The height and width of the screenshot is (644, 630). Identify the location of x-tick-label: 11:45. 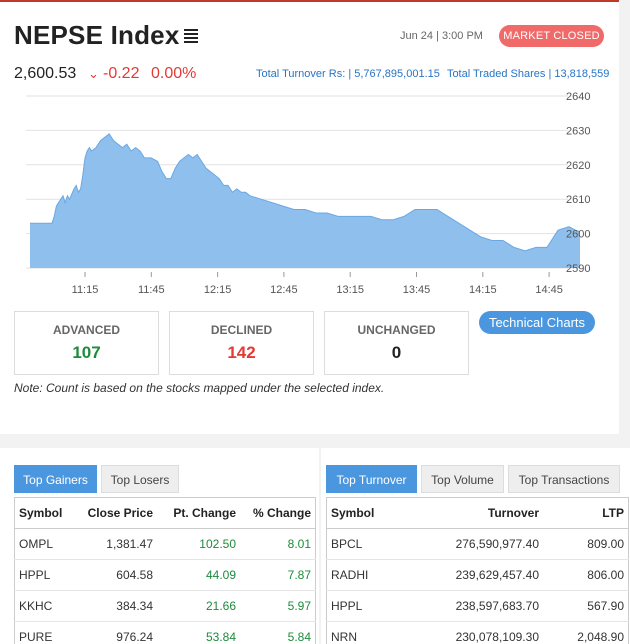
(151, 290).